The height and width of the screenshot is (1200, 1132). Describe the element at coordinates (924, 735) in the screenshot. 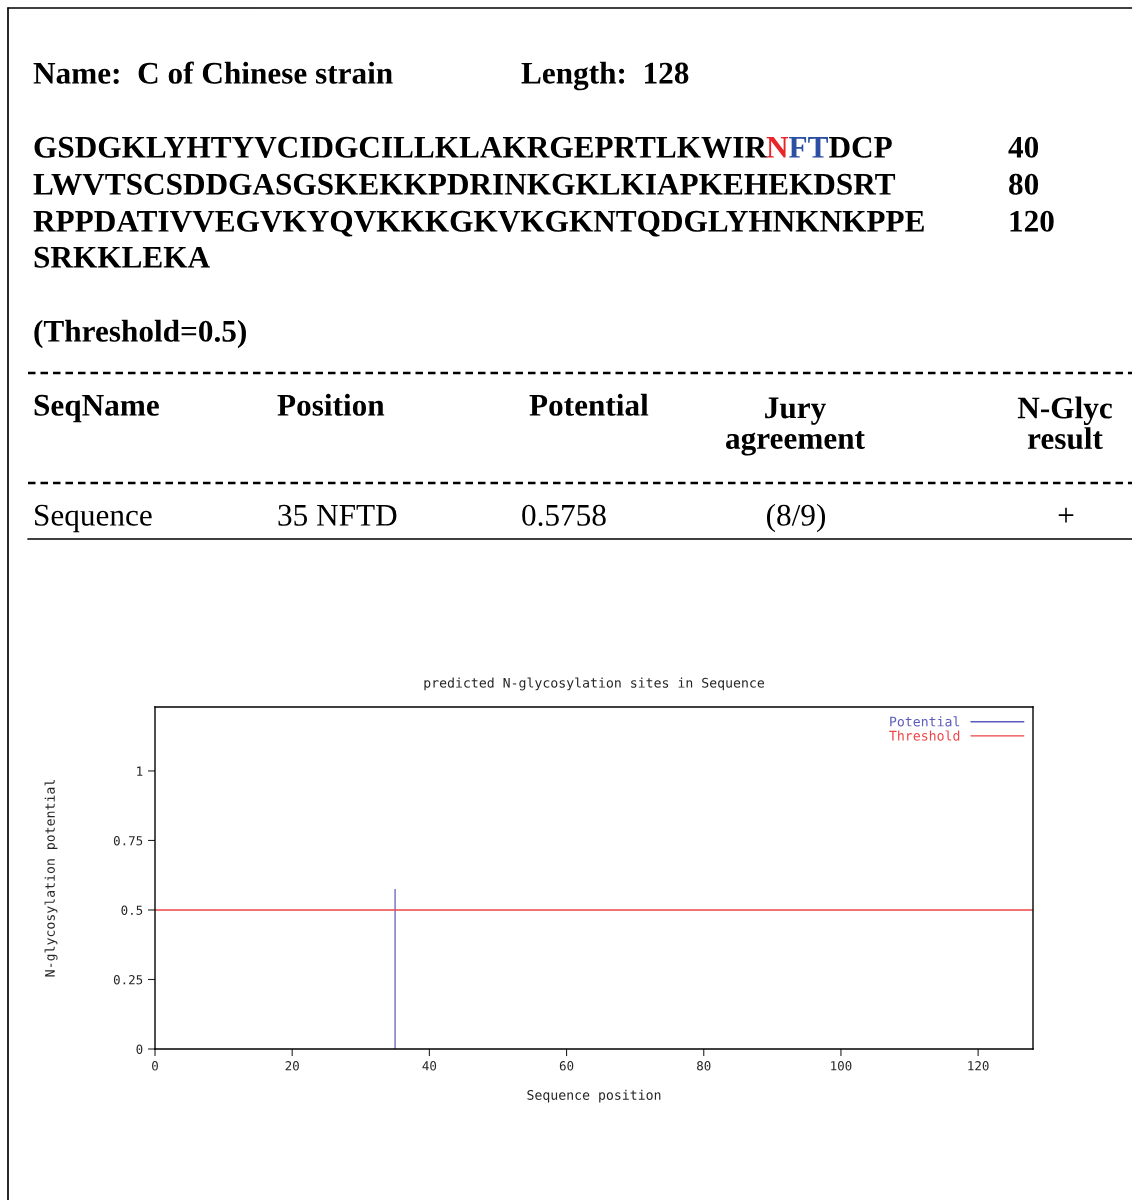

I see `legend-label: Threshold` at that location.